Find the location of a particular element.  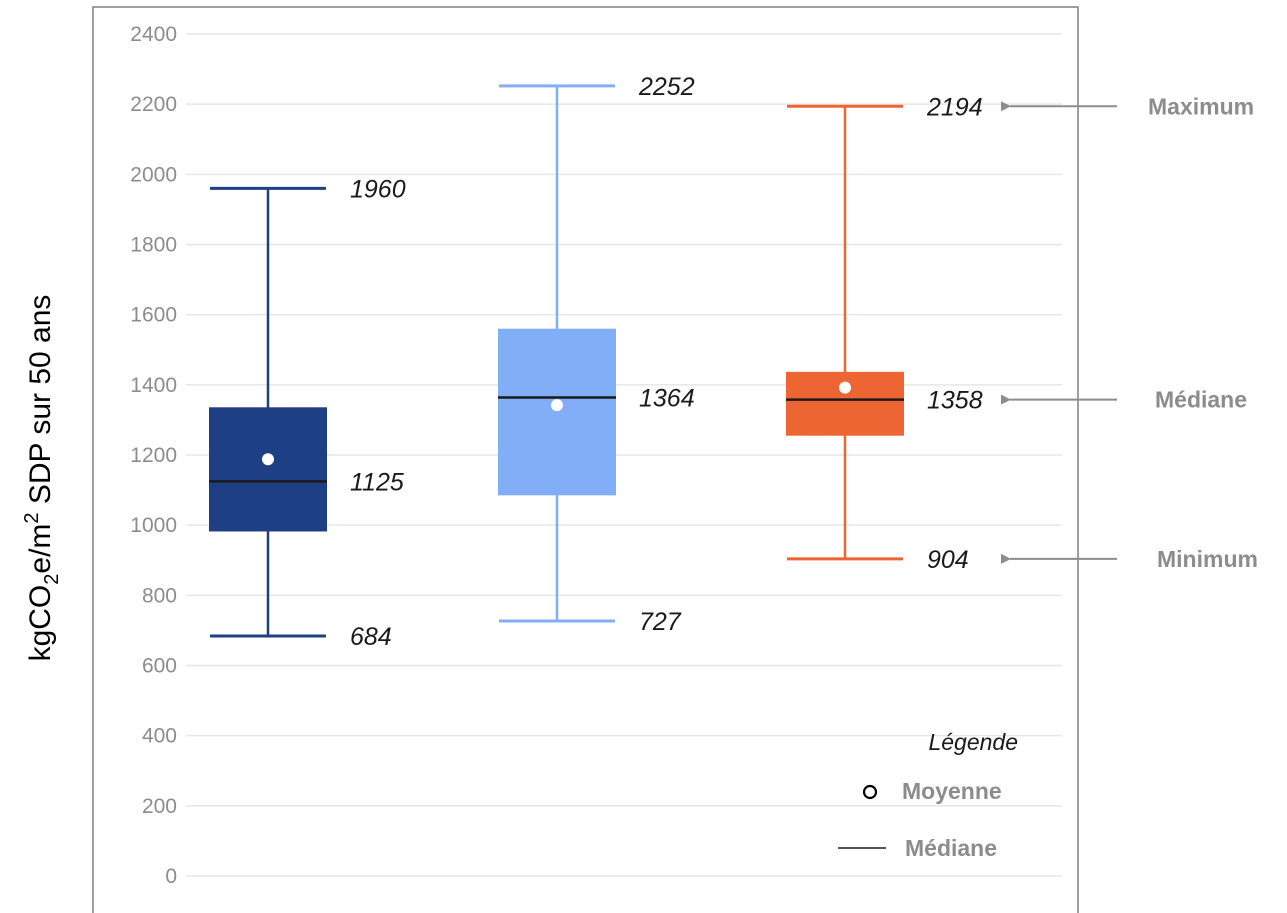

y-label-superscript: 2 is located at coordinates (32, 517).